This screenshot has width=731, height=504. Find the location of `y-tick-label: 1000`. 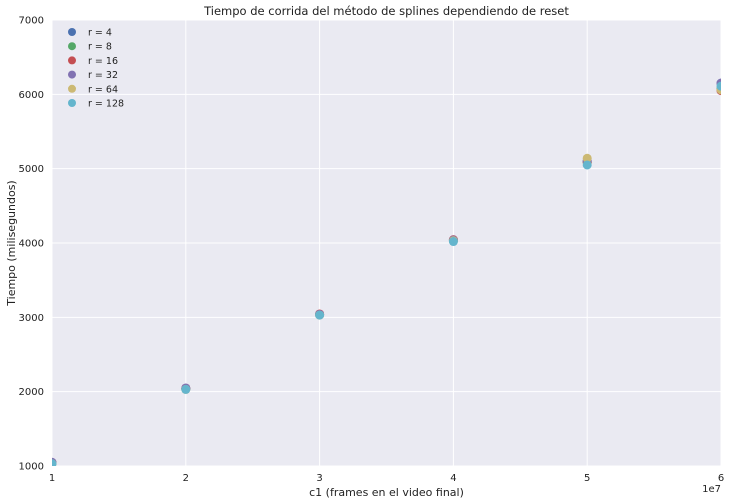

y-tick-label: 1000 is located at coordinates (31, 467).